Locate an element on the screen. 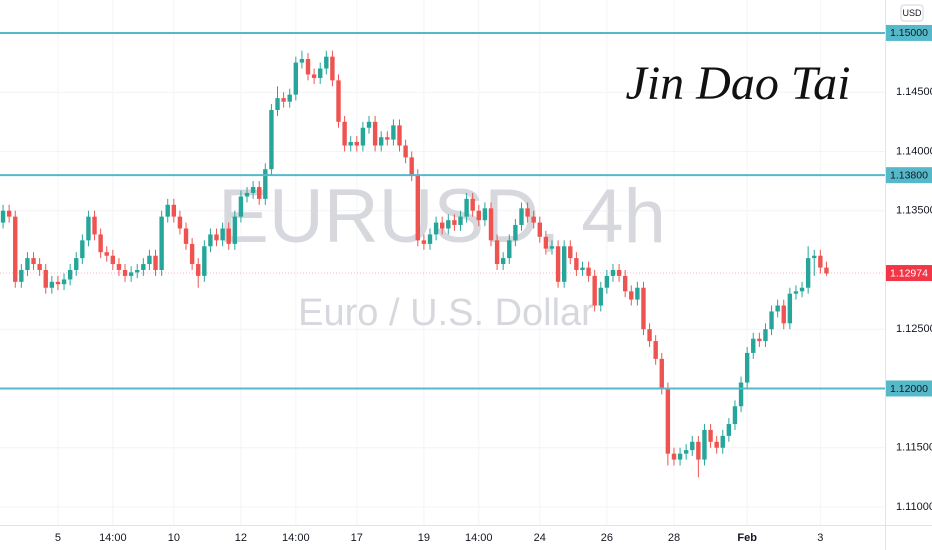  last-price-box is located at coordinates (909, 273).